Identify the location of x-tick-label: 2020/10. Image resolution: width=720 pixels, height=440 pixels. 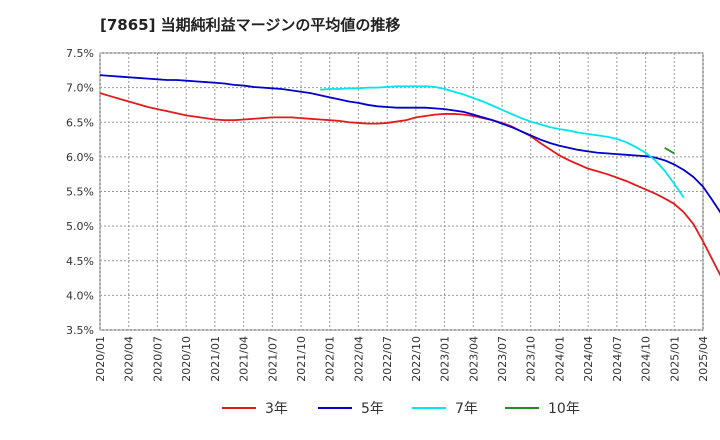
(186, 359).